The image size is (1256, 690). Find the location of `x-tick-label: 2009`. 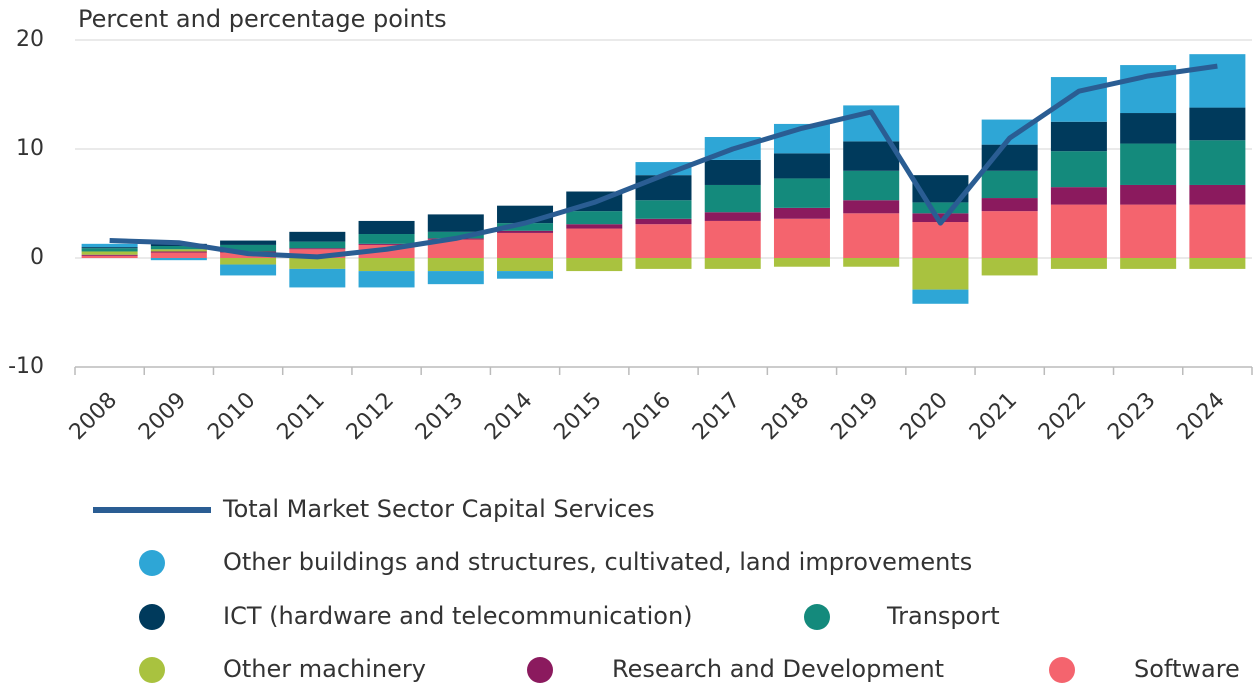

x-tick-label: 2009 is located at coordinates (162, 416).